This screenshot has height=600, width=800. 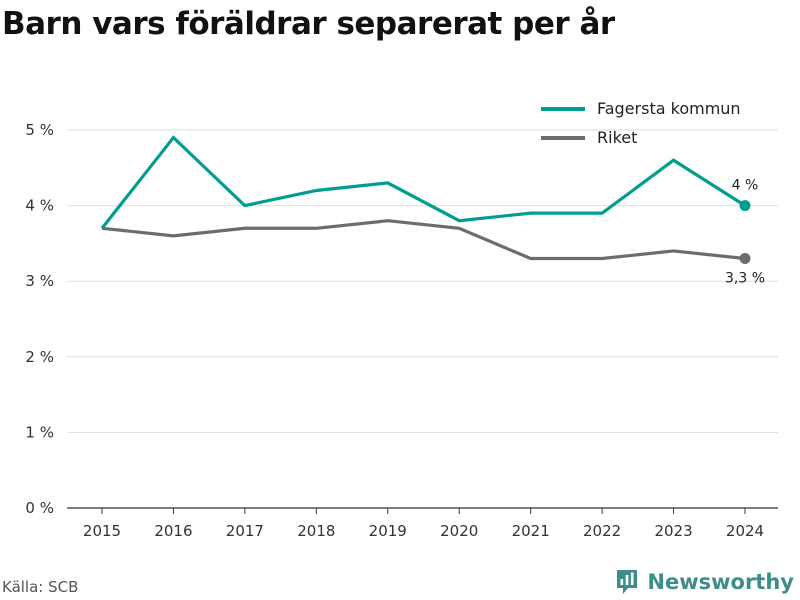 I want to click on series-line-fagersta-kommun, so click(x=423, y=182).